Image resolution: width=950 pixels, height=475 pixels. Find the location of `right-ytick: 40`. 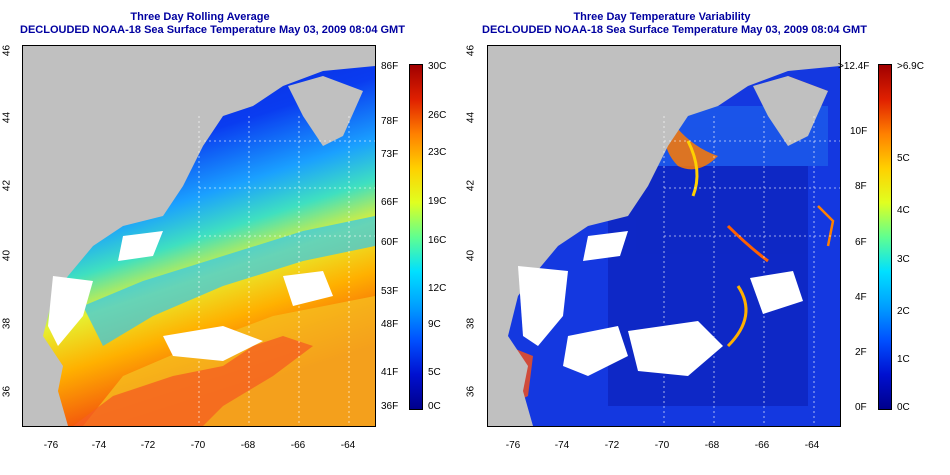

right-ytick: 40 is located at coordinates (471, 255).